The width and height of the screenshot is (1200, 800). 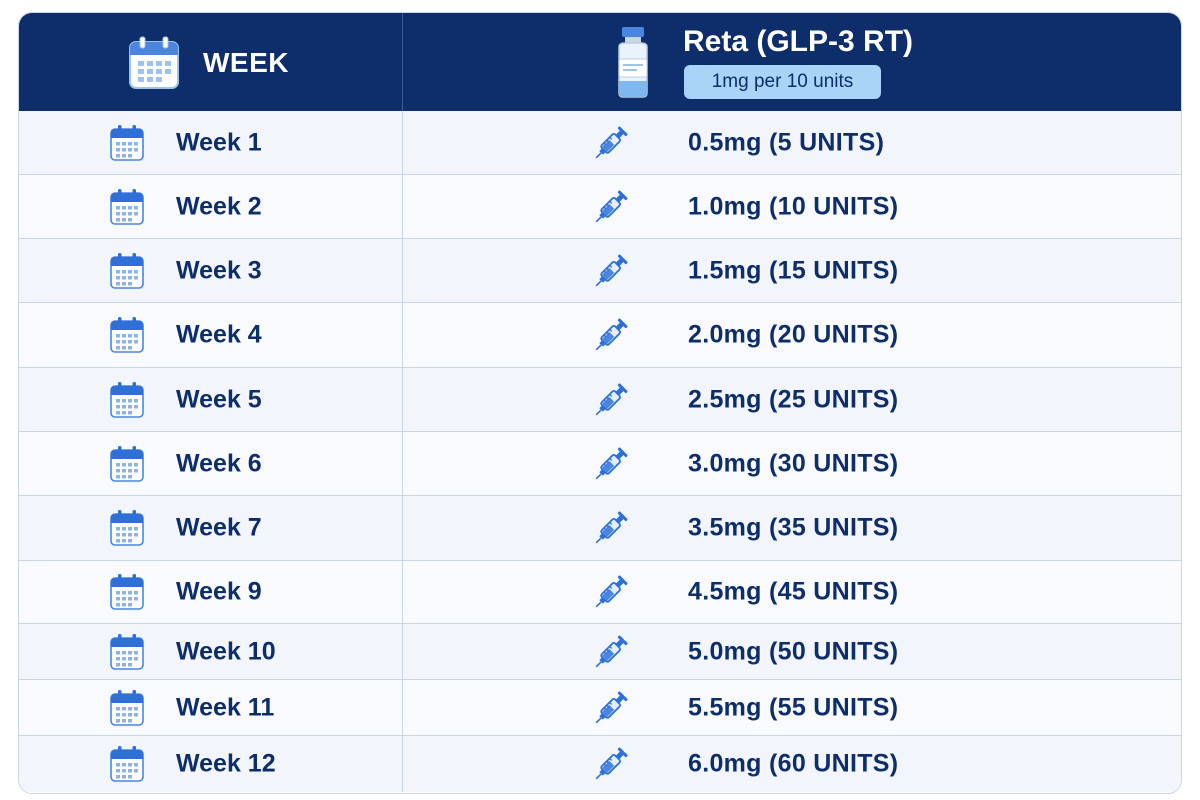 I want to click on week-column-header: WEEK, so click(x=246, y=62).